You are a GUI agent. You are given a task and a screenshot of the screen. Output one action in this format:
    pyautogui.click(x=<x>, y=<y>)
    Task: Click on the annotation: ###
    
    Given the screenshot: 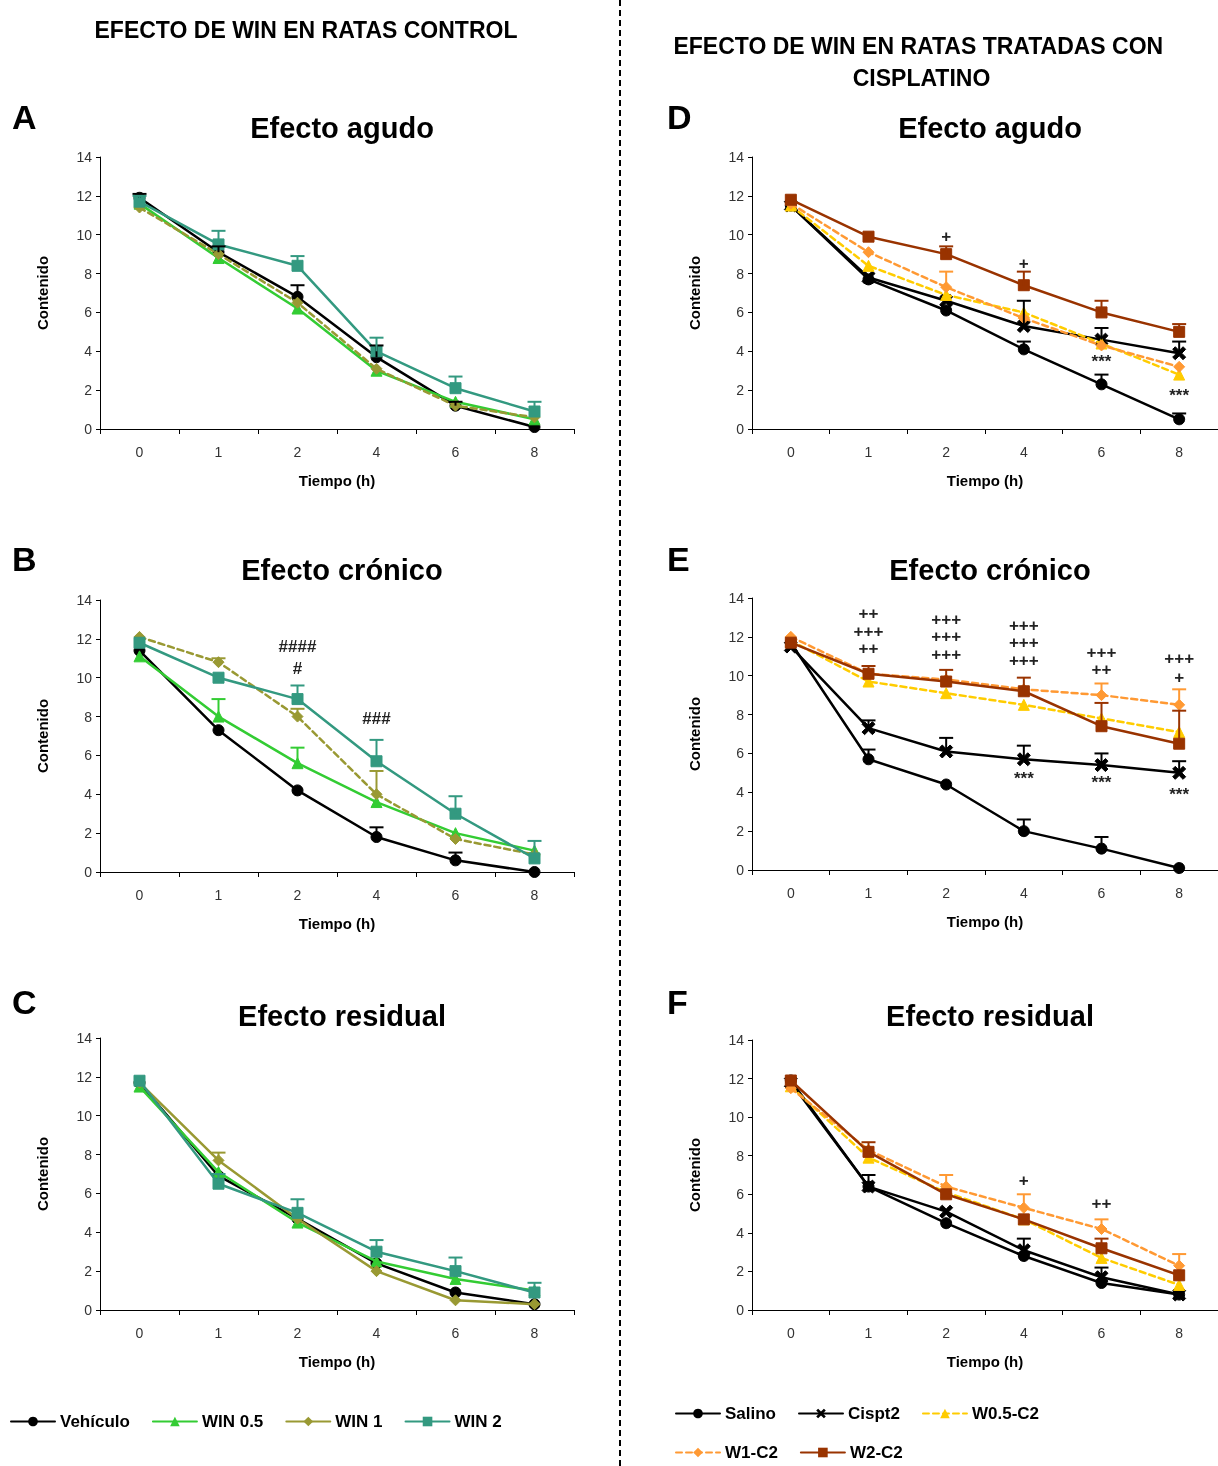 What is the action you would take?
    pyautogui.click(x=377, y=719)
    